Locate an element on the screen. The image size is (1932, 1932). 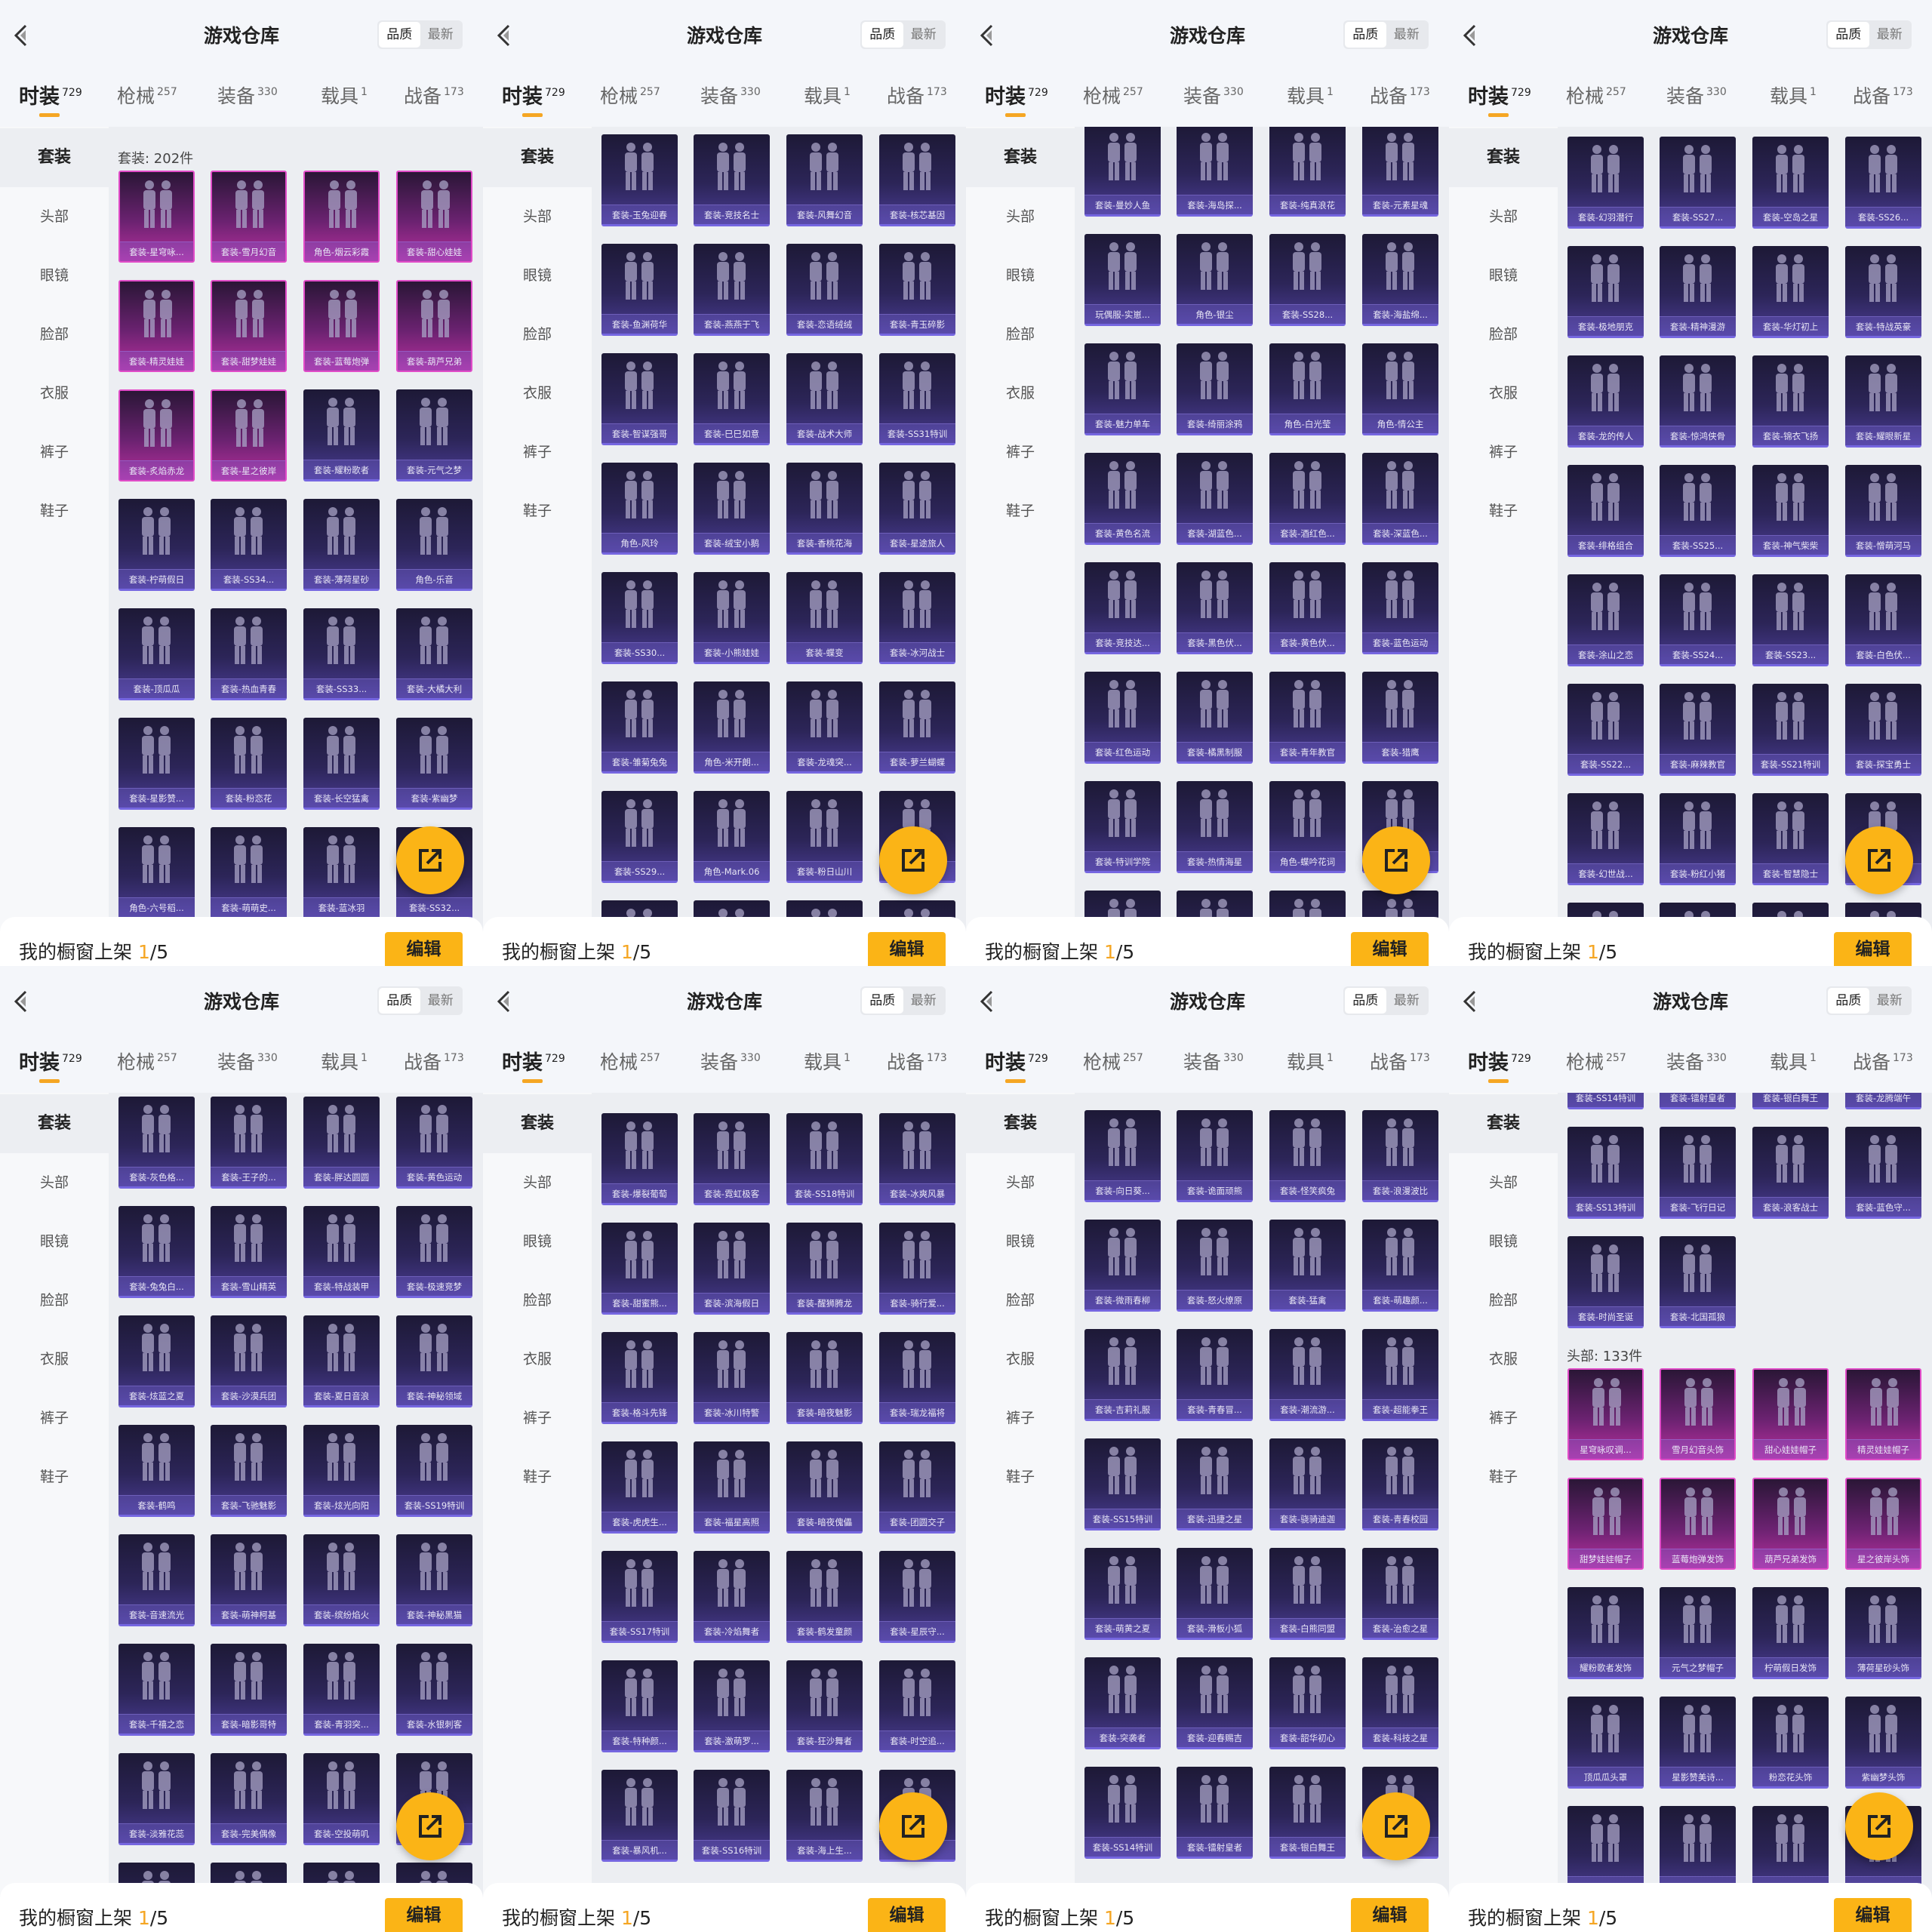
sidebar-item: 鞋子 is located at coordinates (1503, 511).